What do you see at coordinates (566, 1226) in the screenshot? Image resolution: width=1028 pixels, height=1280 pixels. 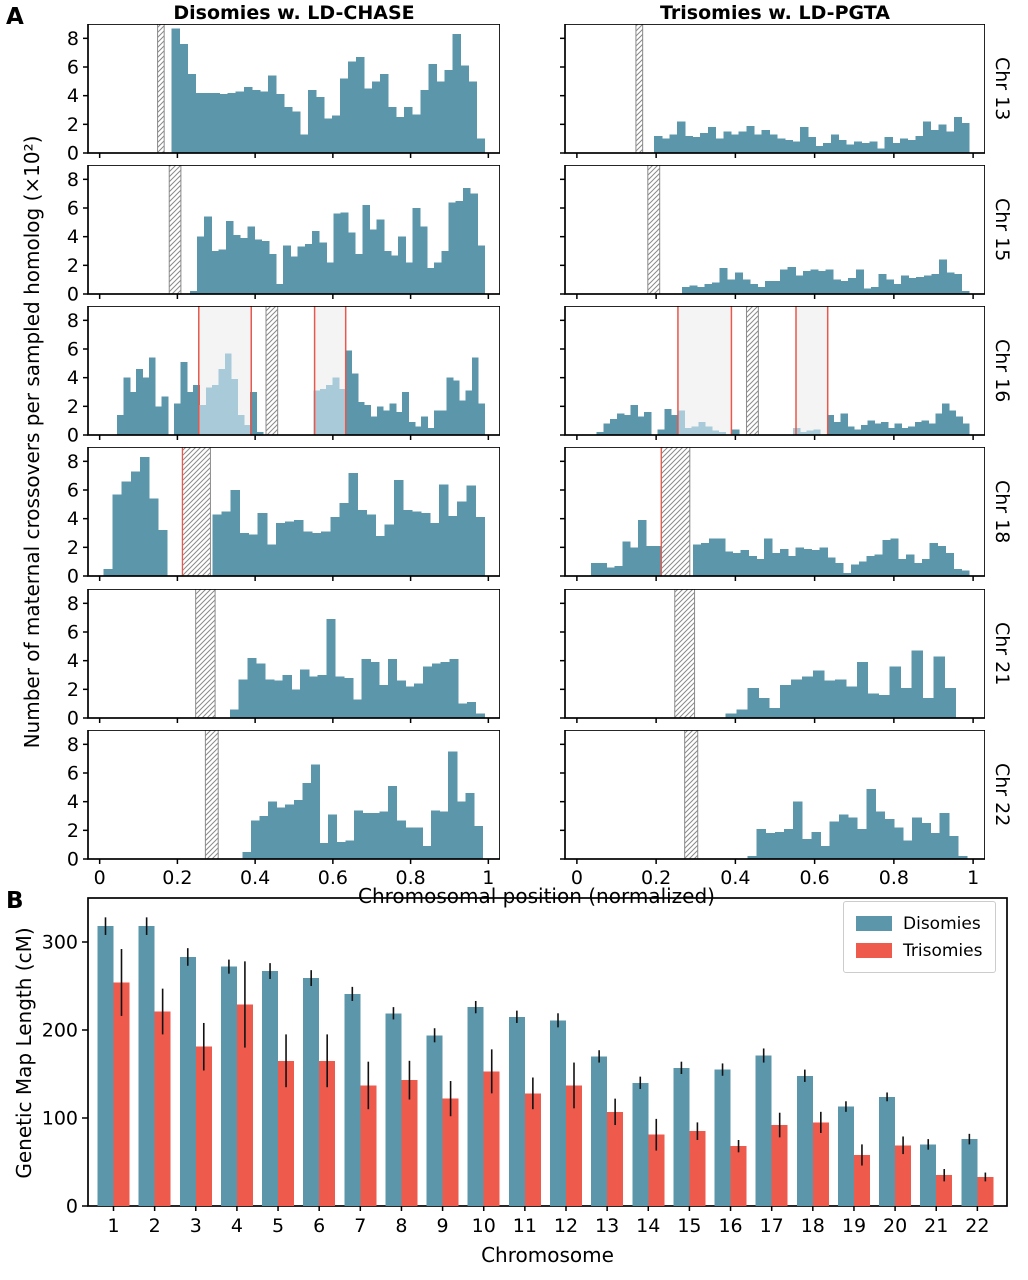 I see `svg-text: 12` at bounding box center [566, 1226].